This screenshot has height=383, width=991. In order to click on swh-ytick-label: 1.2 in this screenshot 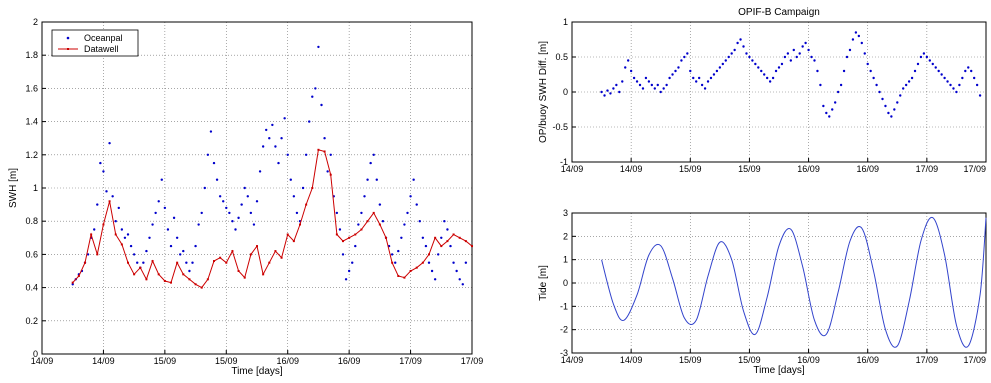, I will do `click(31, 155)`.